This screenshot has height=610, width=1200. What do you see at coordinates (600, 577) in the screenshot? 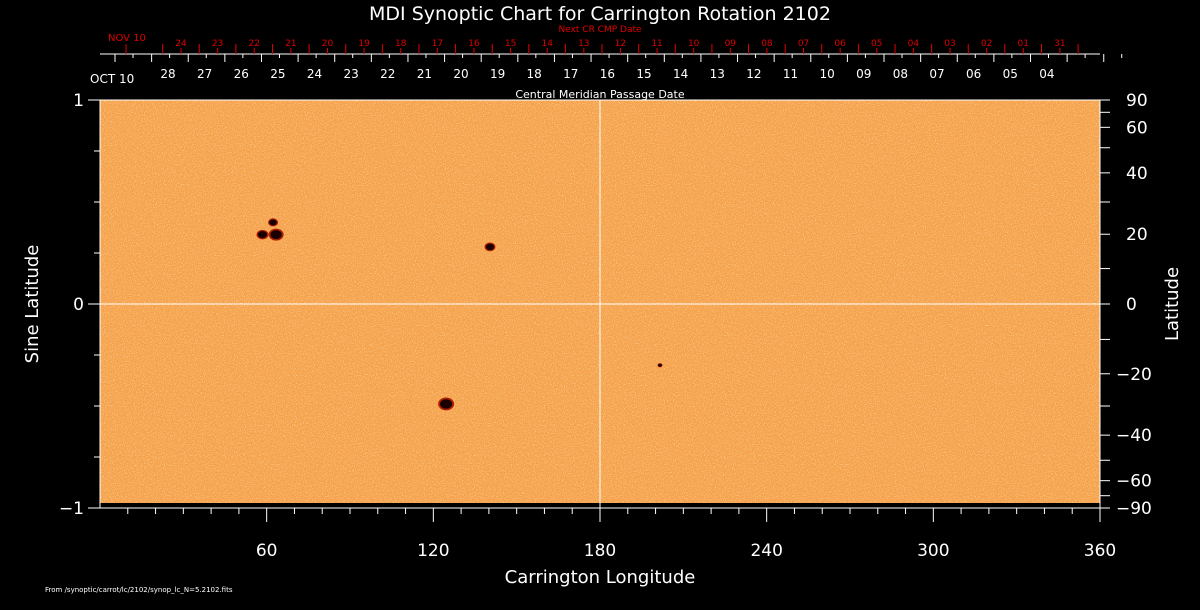
I see `x-axis-label: Carrington Longitude` at bounding box center [600, 577].